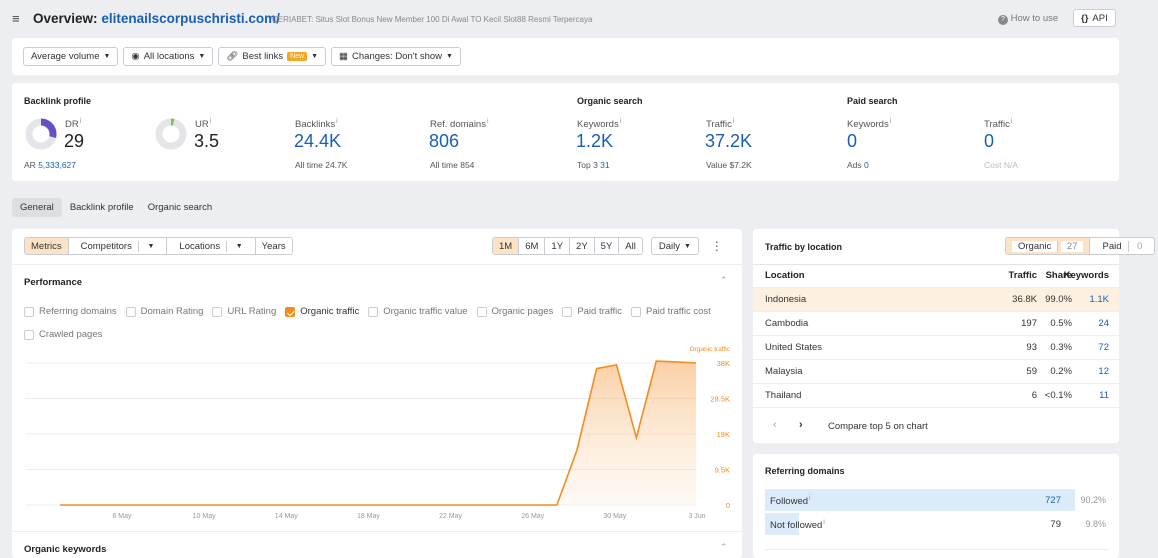  I want to click on refdomains-value: 806, so click(444, 141).